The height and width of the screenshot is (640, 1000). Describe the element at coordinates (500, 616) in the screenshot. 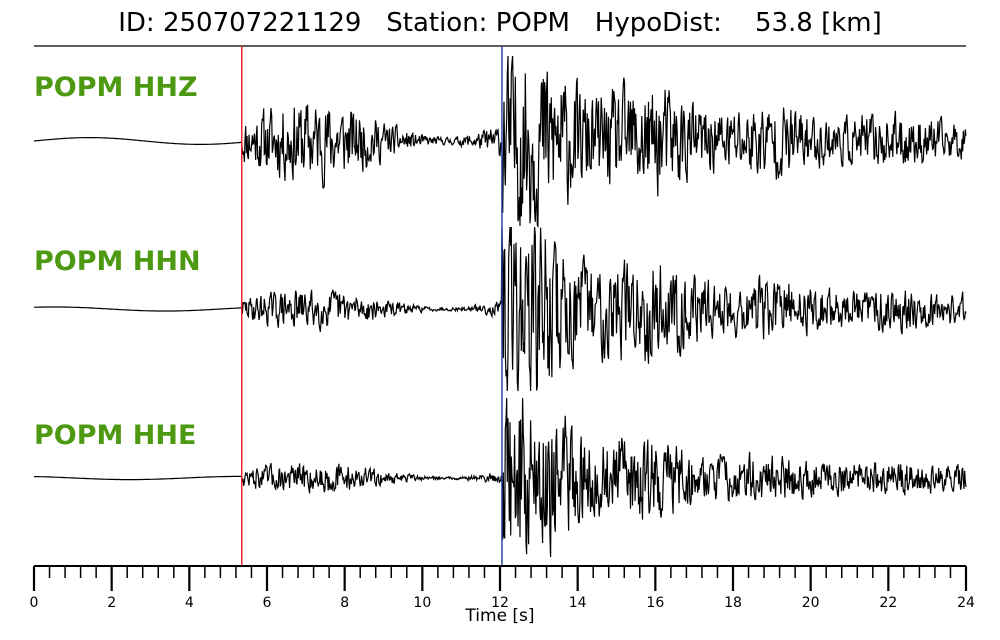

I see `x-axis-label: Time [s]` at that location.